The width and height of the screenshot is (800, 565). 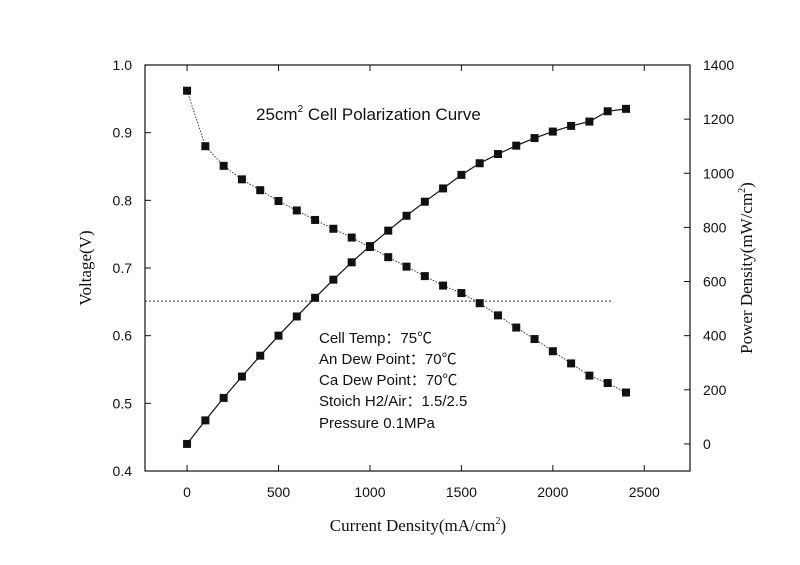 I want to click on y-right-tick-label: 1000, so click(x=718, y=173).